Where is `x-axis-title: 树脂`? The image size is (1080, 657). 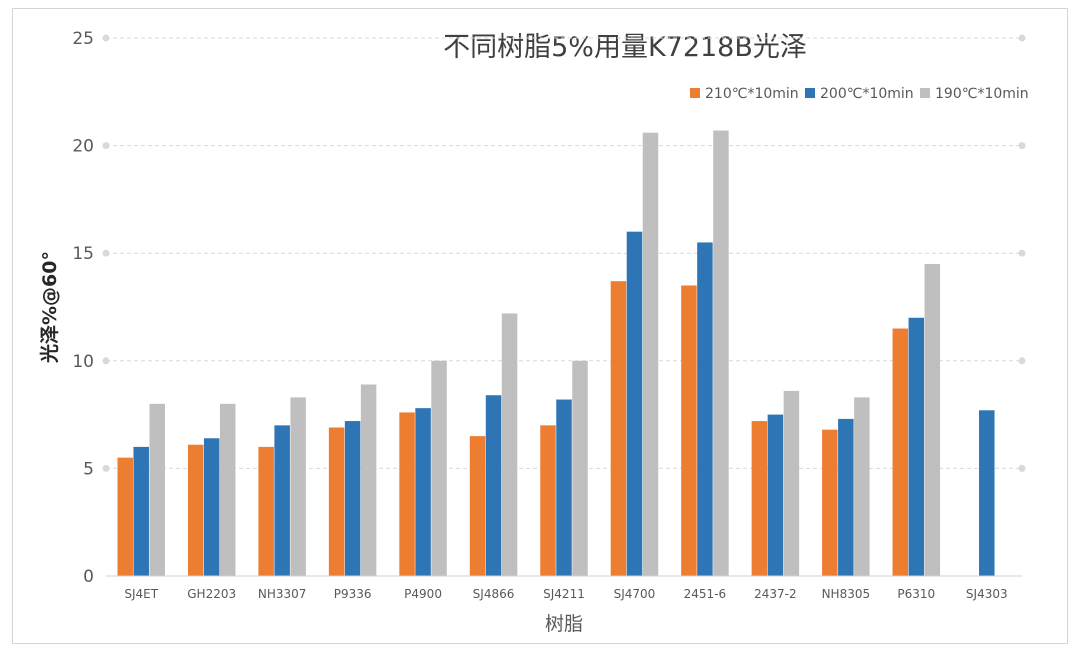 x-axis-title: 树脂 is located at coordinates (564, 624).